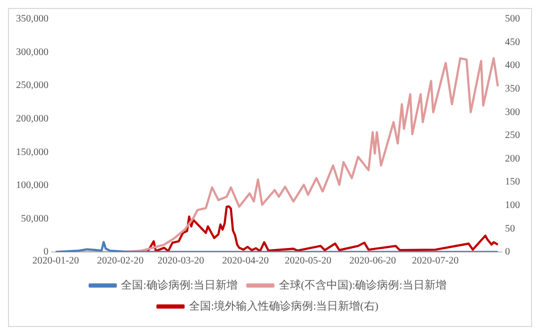 The image size is (540, 335). What do you see at coordinates (362, 285) in the screenshot?
I see `legend-label: 全球(不含中国):确诊病例:当日新增` at bounding box center [362, 285].